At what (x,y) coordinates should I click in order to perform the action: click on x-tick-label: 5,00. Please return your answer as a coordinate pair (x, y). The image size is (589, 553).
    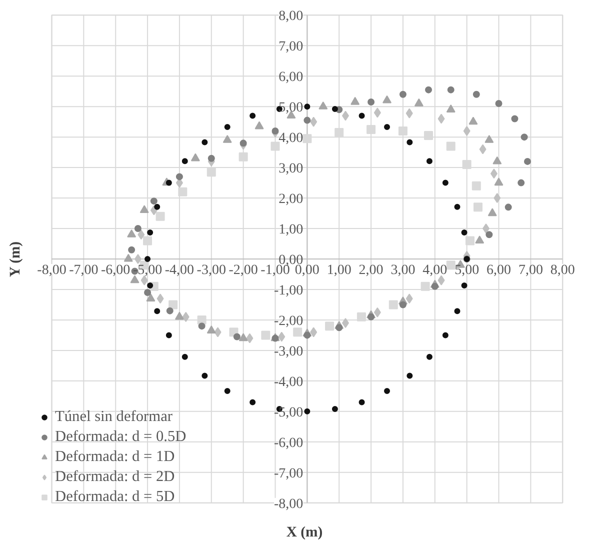
    Looking at the image, I should click on (467, 270).